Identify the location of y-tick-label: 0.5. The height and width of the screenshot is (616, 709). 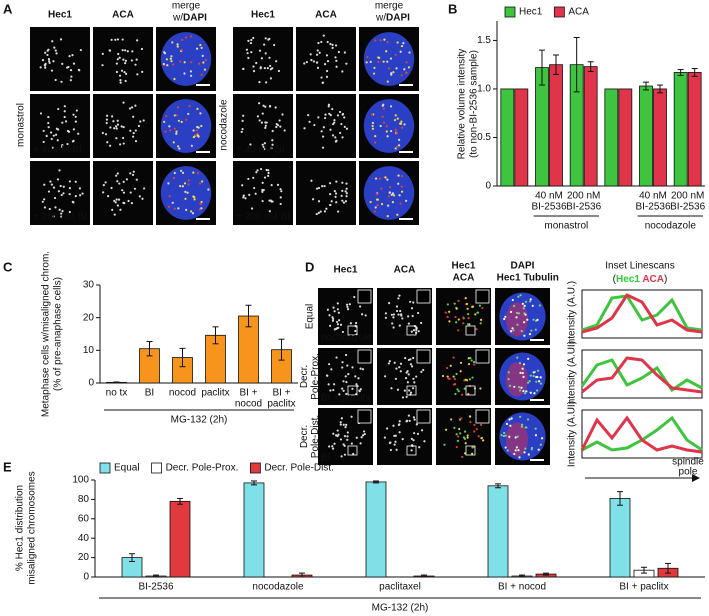
(484, 137).